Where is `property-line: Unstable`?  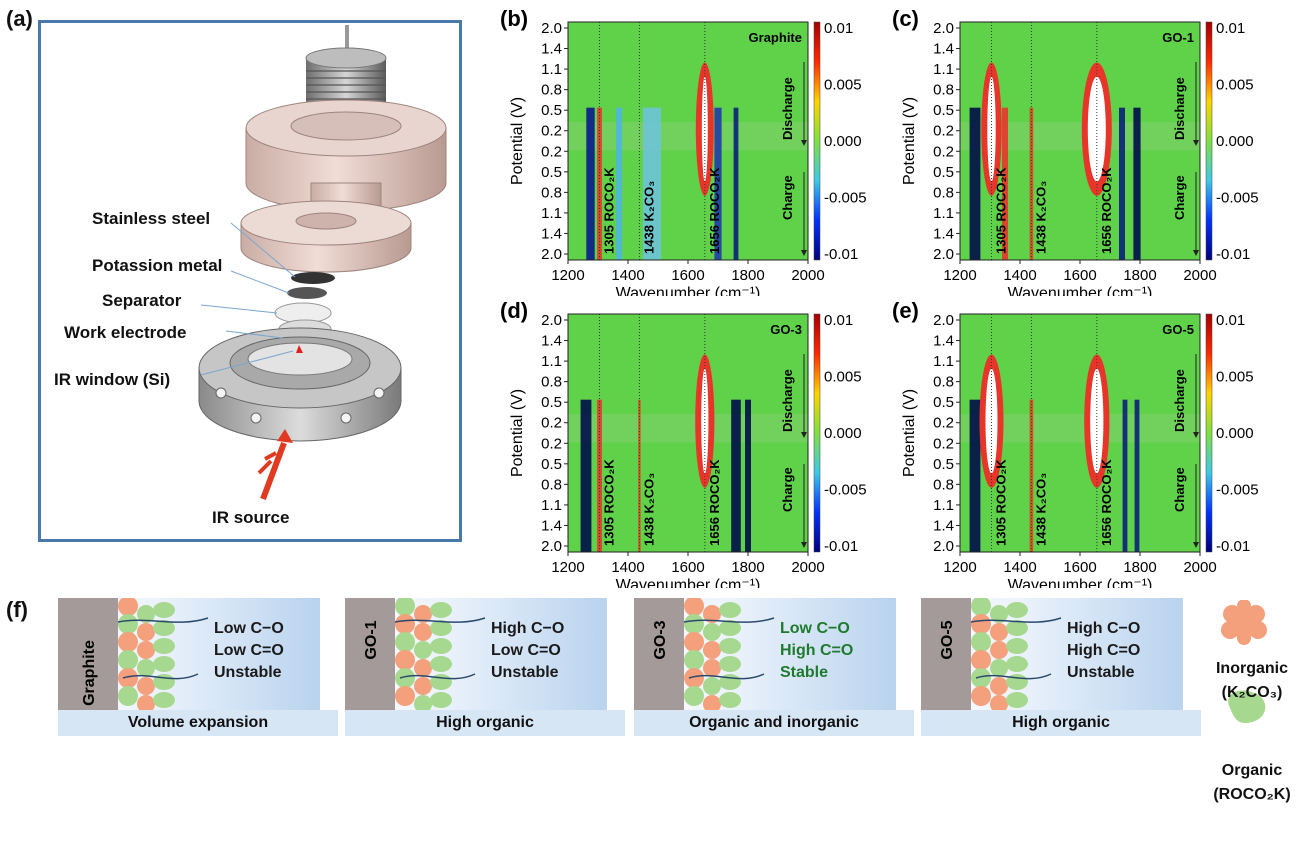 property-line: Unstable is located at coordinates (248, 672).